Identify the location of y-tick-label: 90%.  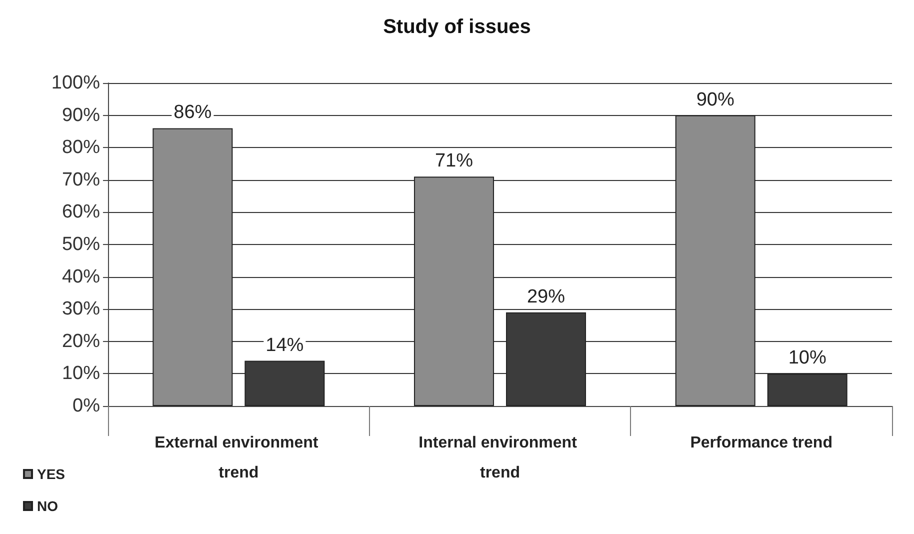
(81, 115).